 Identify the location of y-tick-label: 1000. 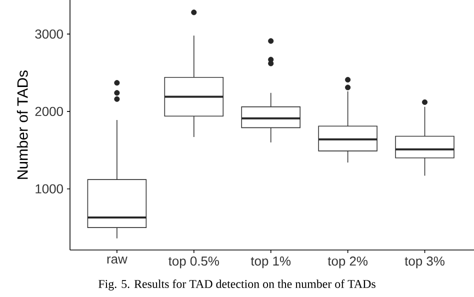
(49, 189).